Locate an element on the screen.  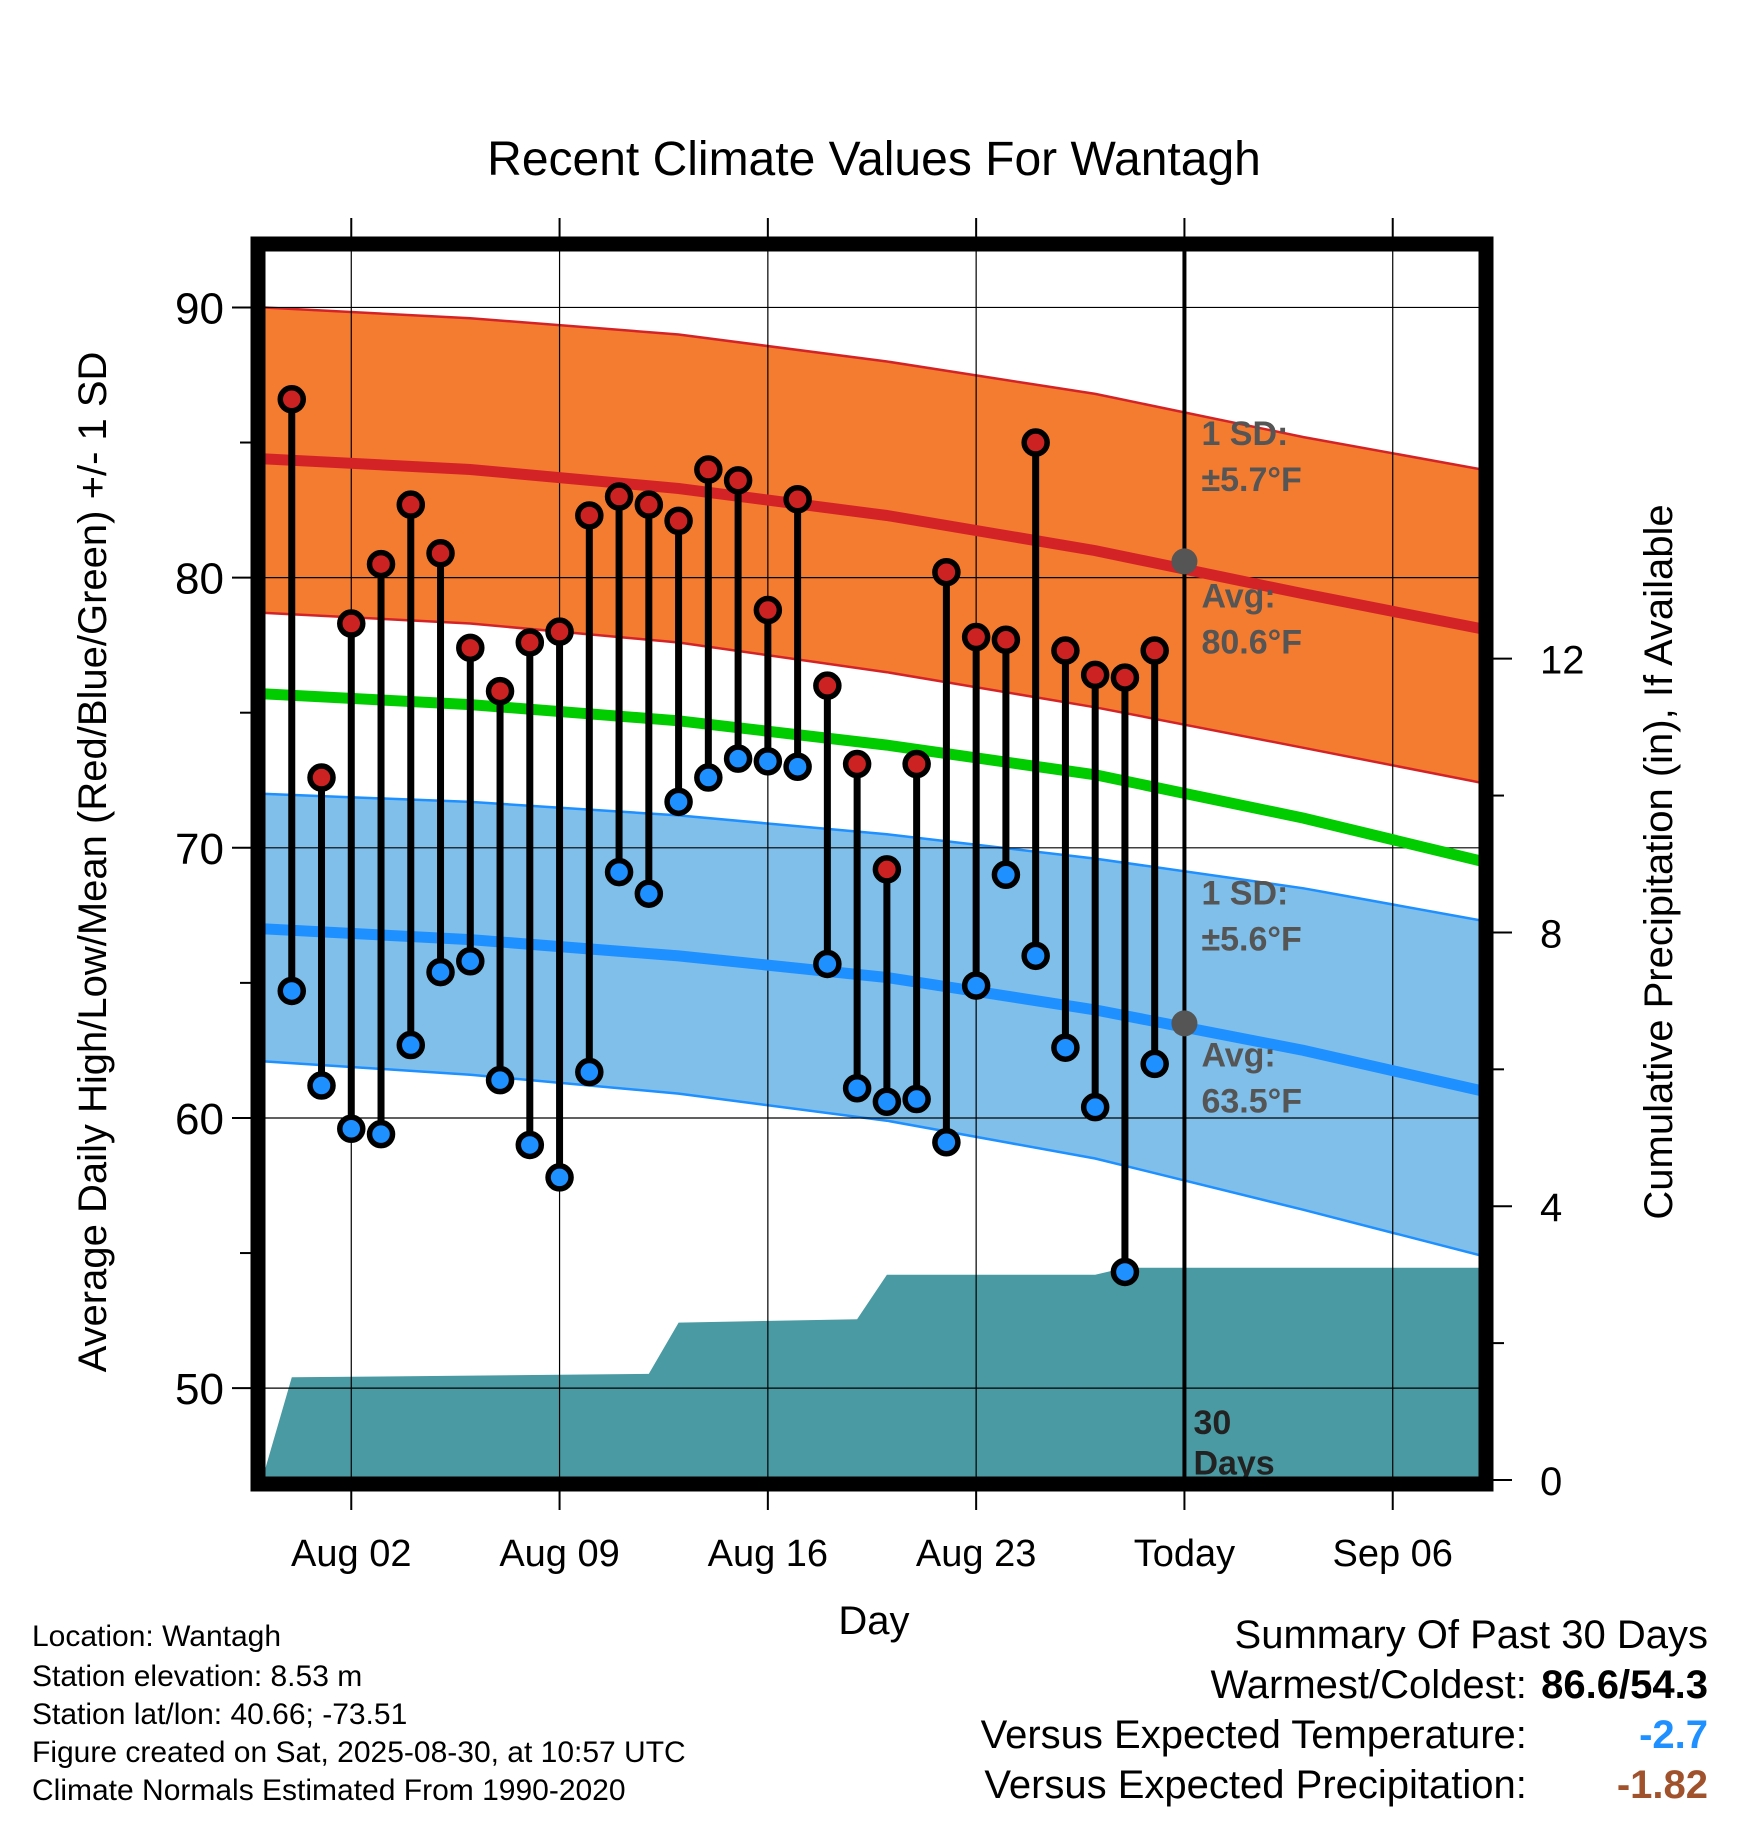
y2-tick-label: 12 is located at coordinates (1562, 661).